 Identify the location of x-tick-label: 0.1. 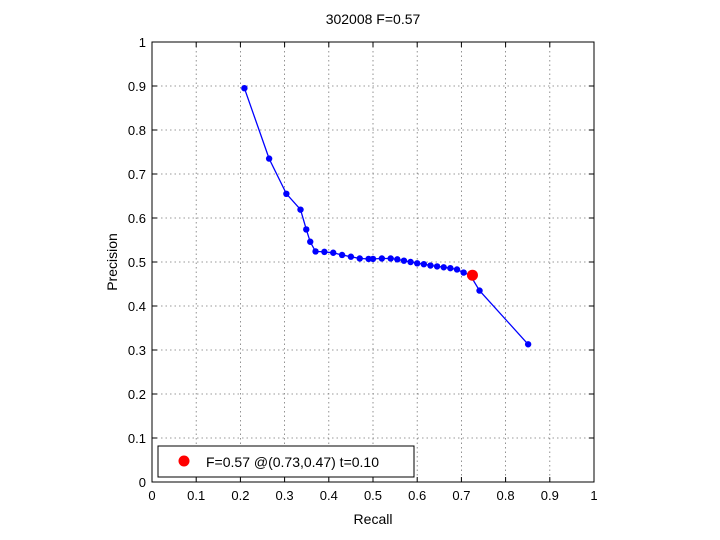
(196, 495).